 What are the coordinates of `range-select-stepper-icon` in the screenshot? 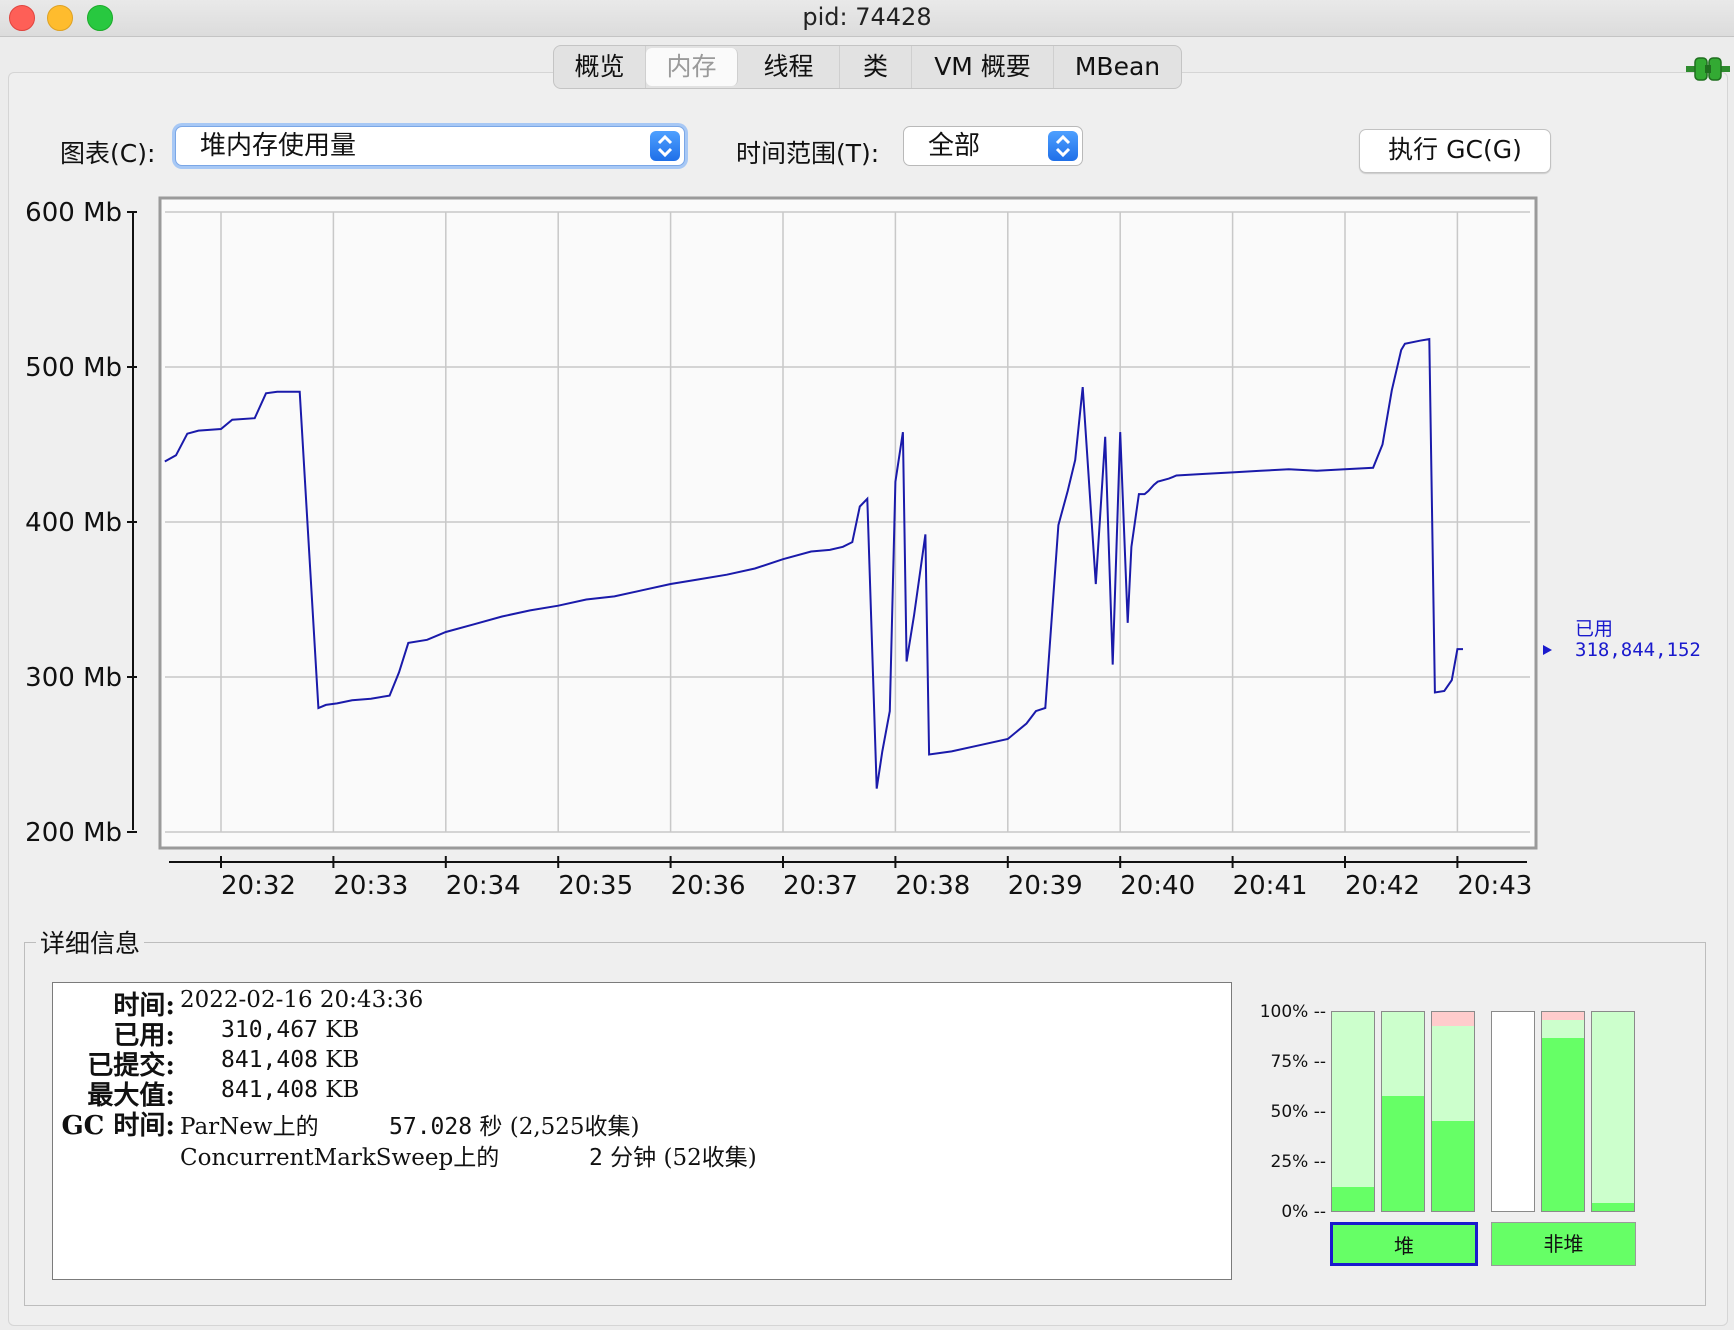 It's located at (1063, 146).